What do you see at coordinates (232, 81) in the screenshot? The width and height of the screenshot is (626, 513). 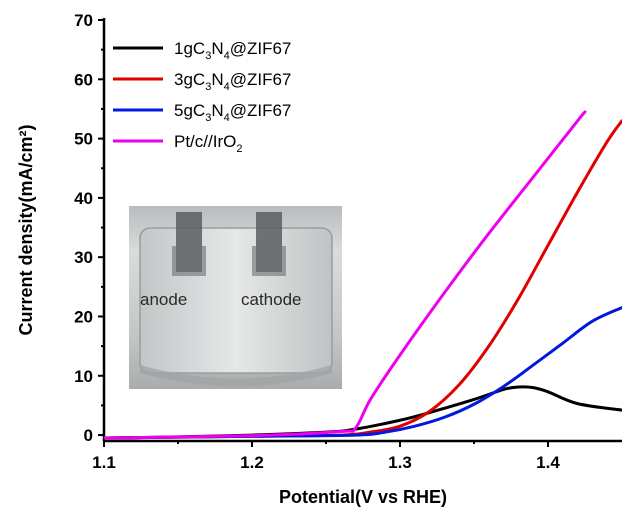 I see `legend-label: 3gC3N4@ZIF67` at bounding box center [232, 81].